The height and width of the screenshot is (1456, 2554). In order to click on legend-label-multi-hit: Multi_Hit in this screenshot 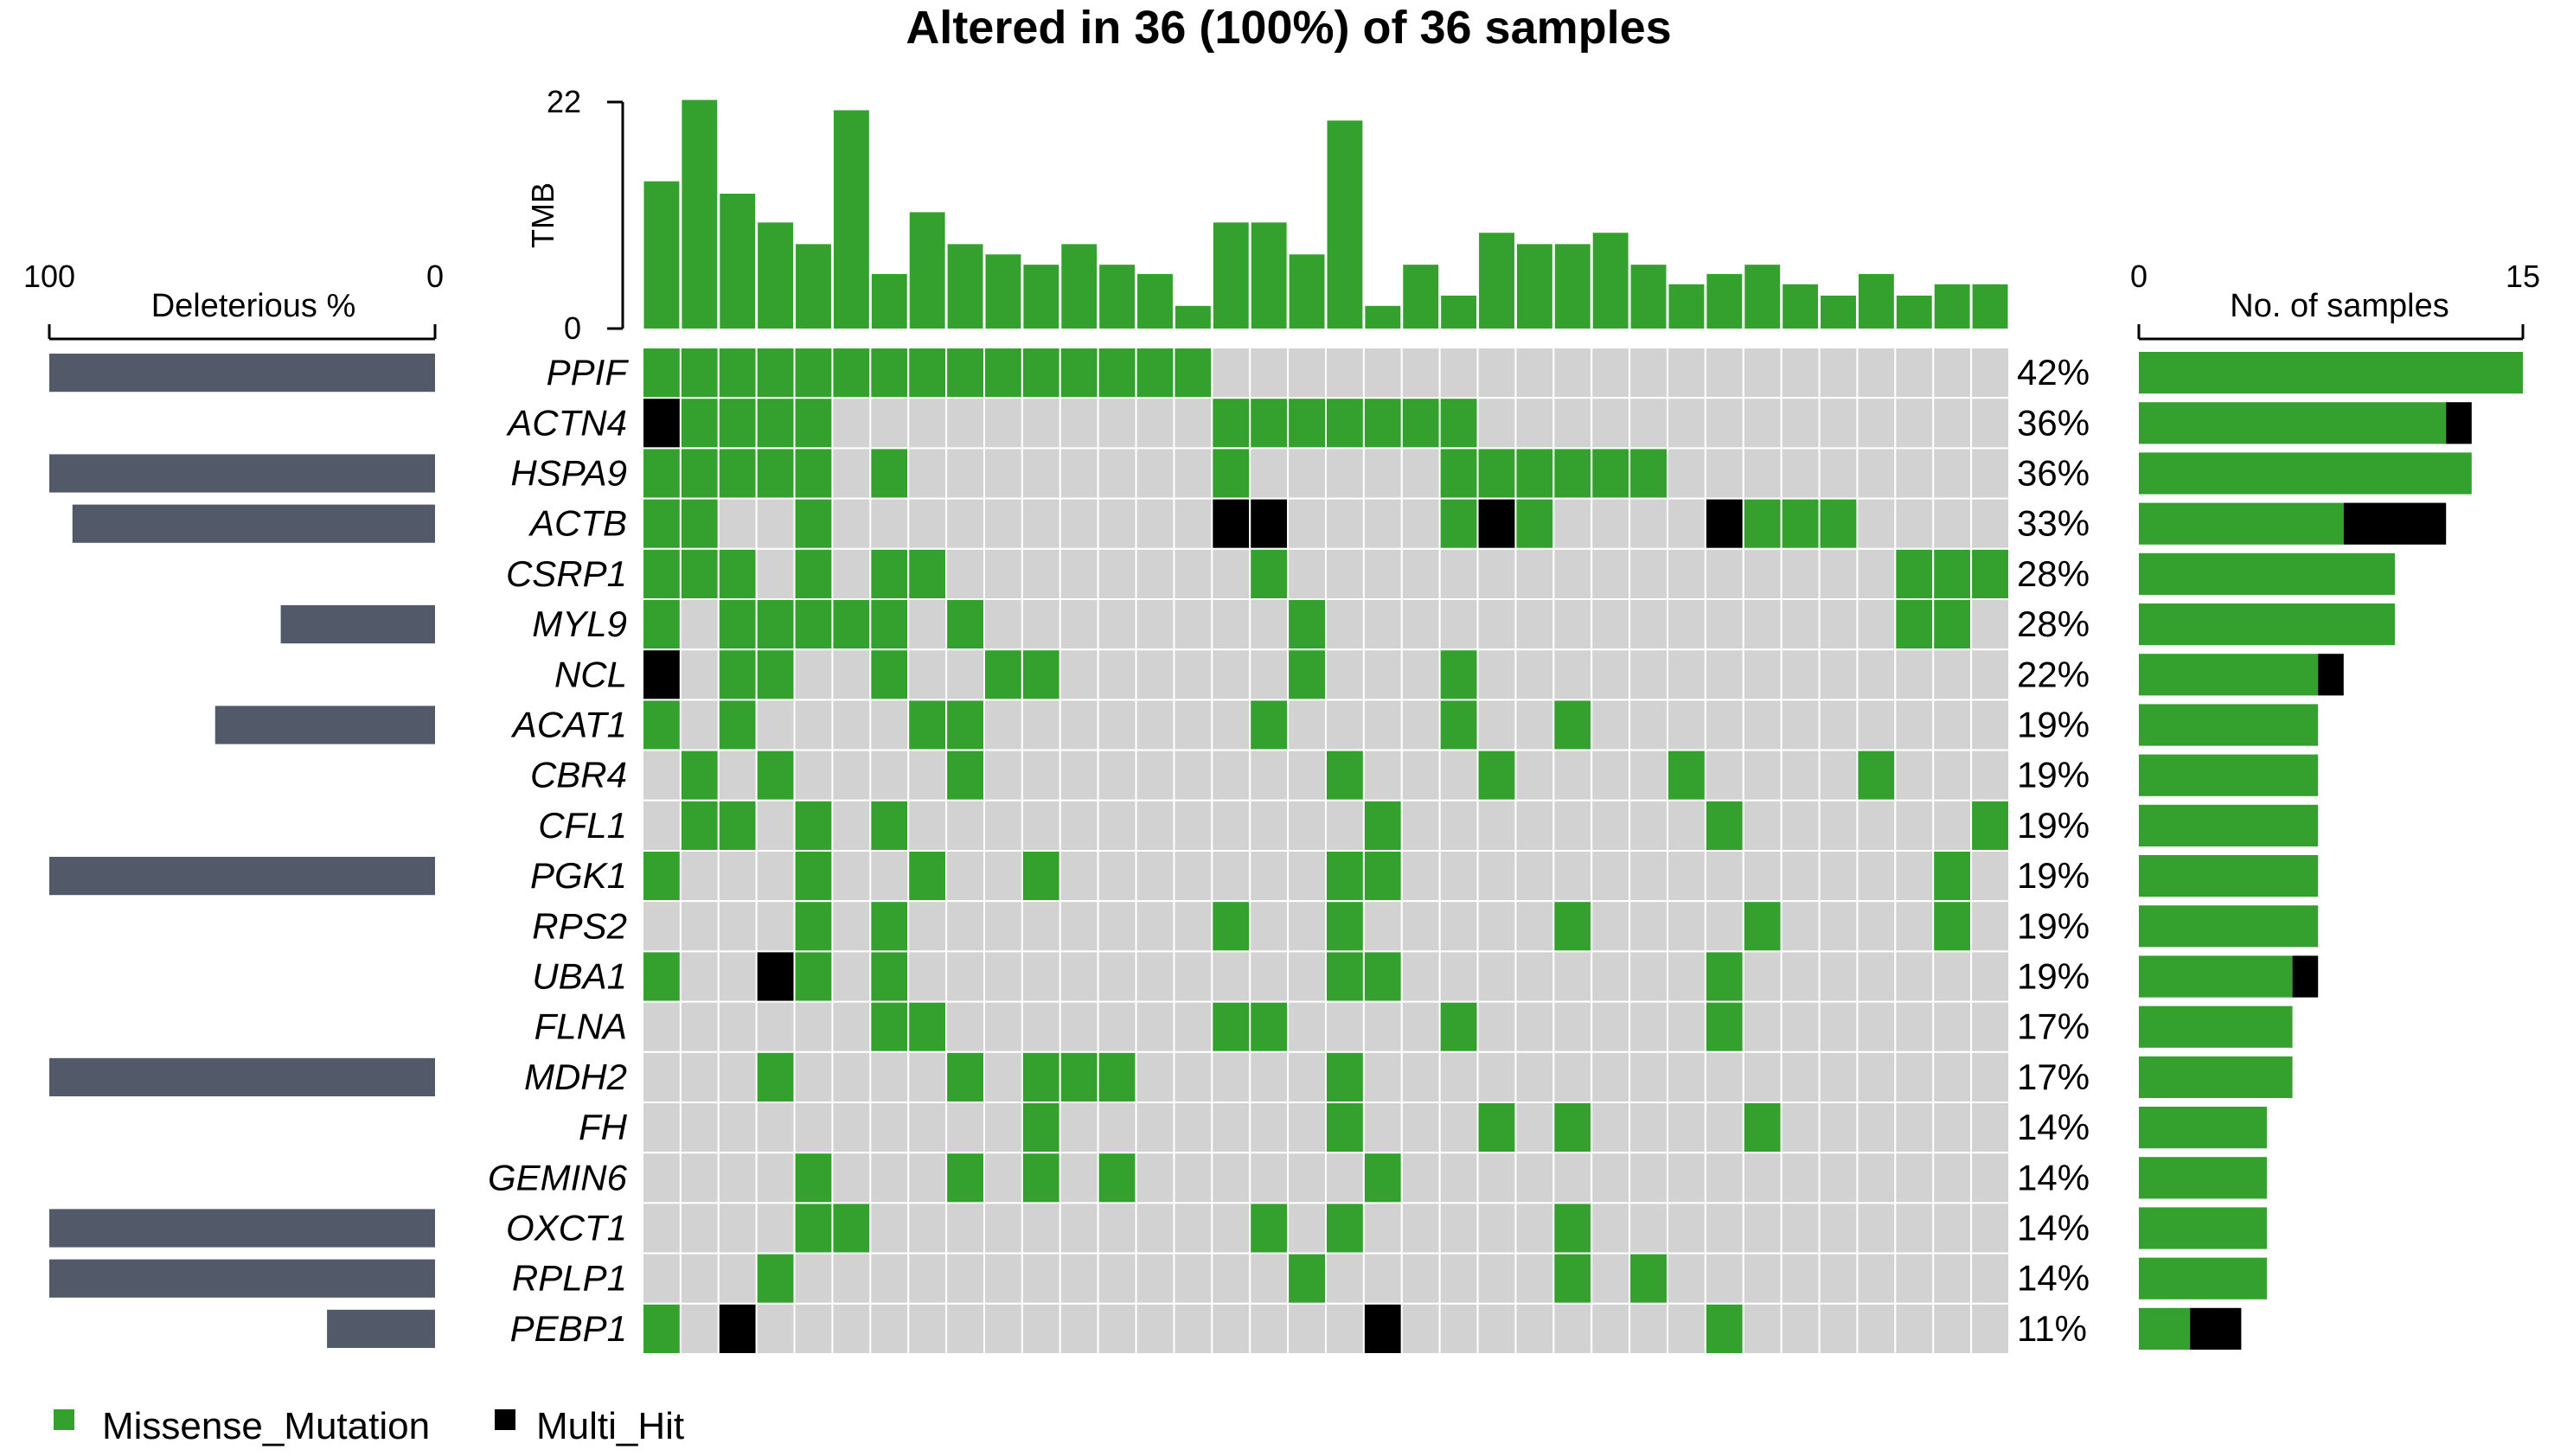, I will do `click(610, 1426)`.